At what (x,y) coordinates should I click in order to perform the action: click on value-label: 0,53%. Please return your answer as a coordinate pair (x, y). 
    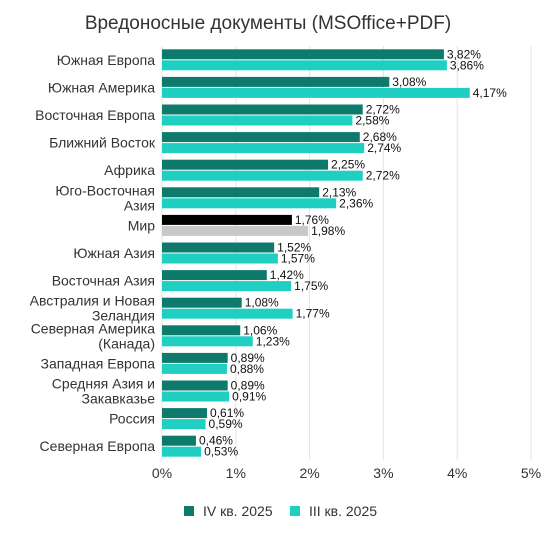
    Looking at the image, I should click on (221, 452).